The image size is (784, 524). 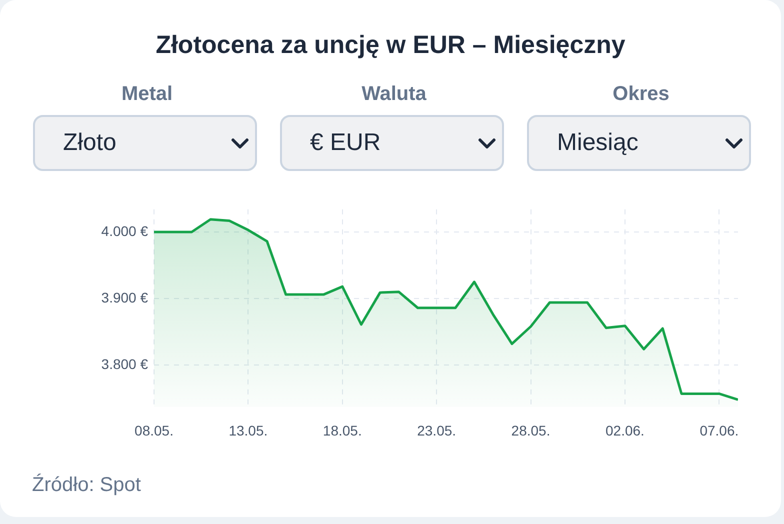 I want to click on y-tick-label: 3.800 €, so click(x=124, y=364).